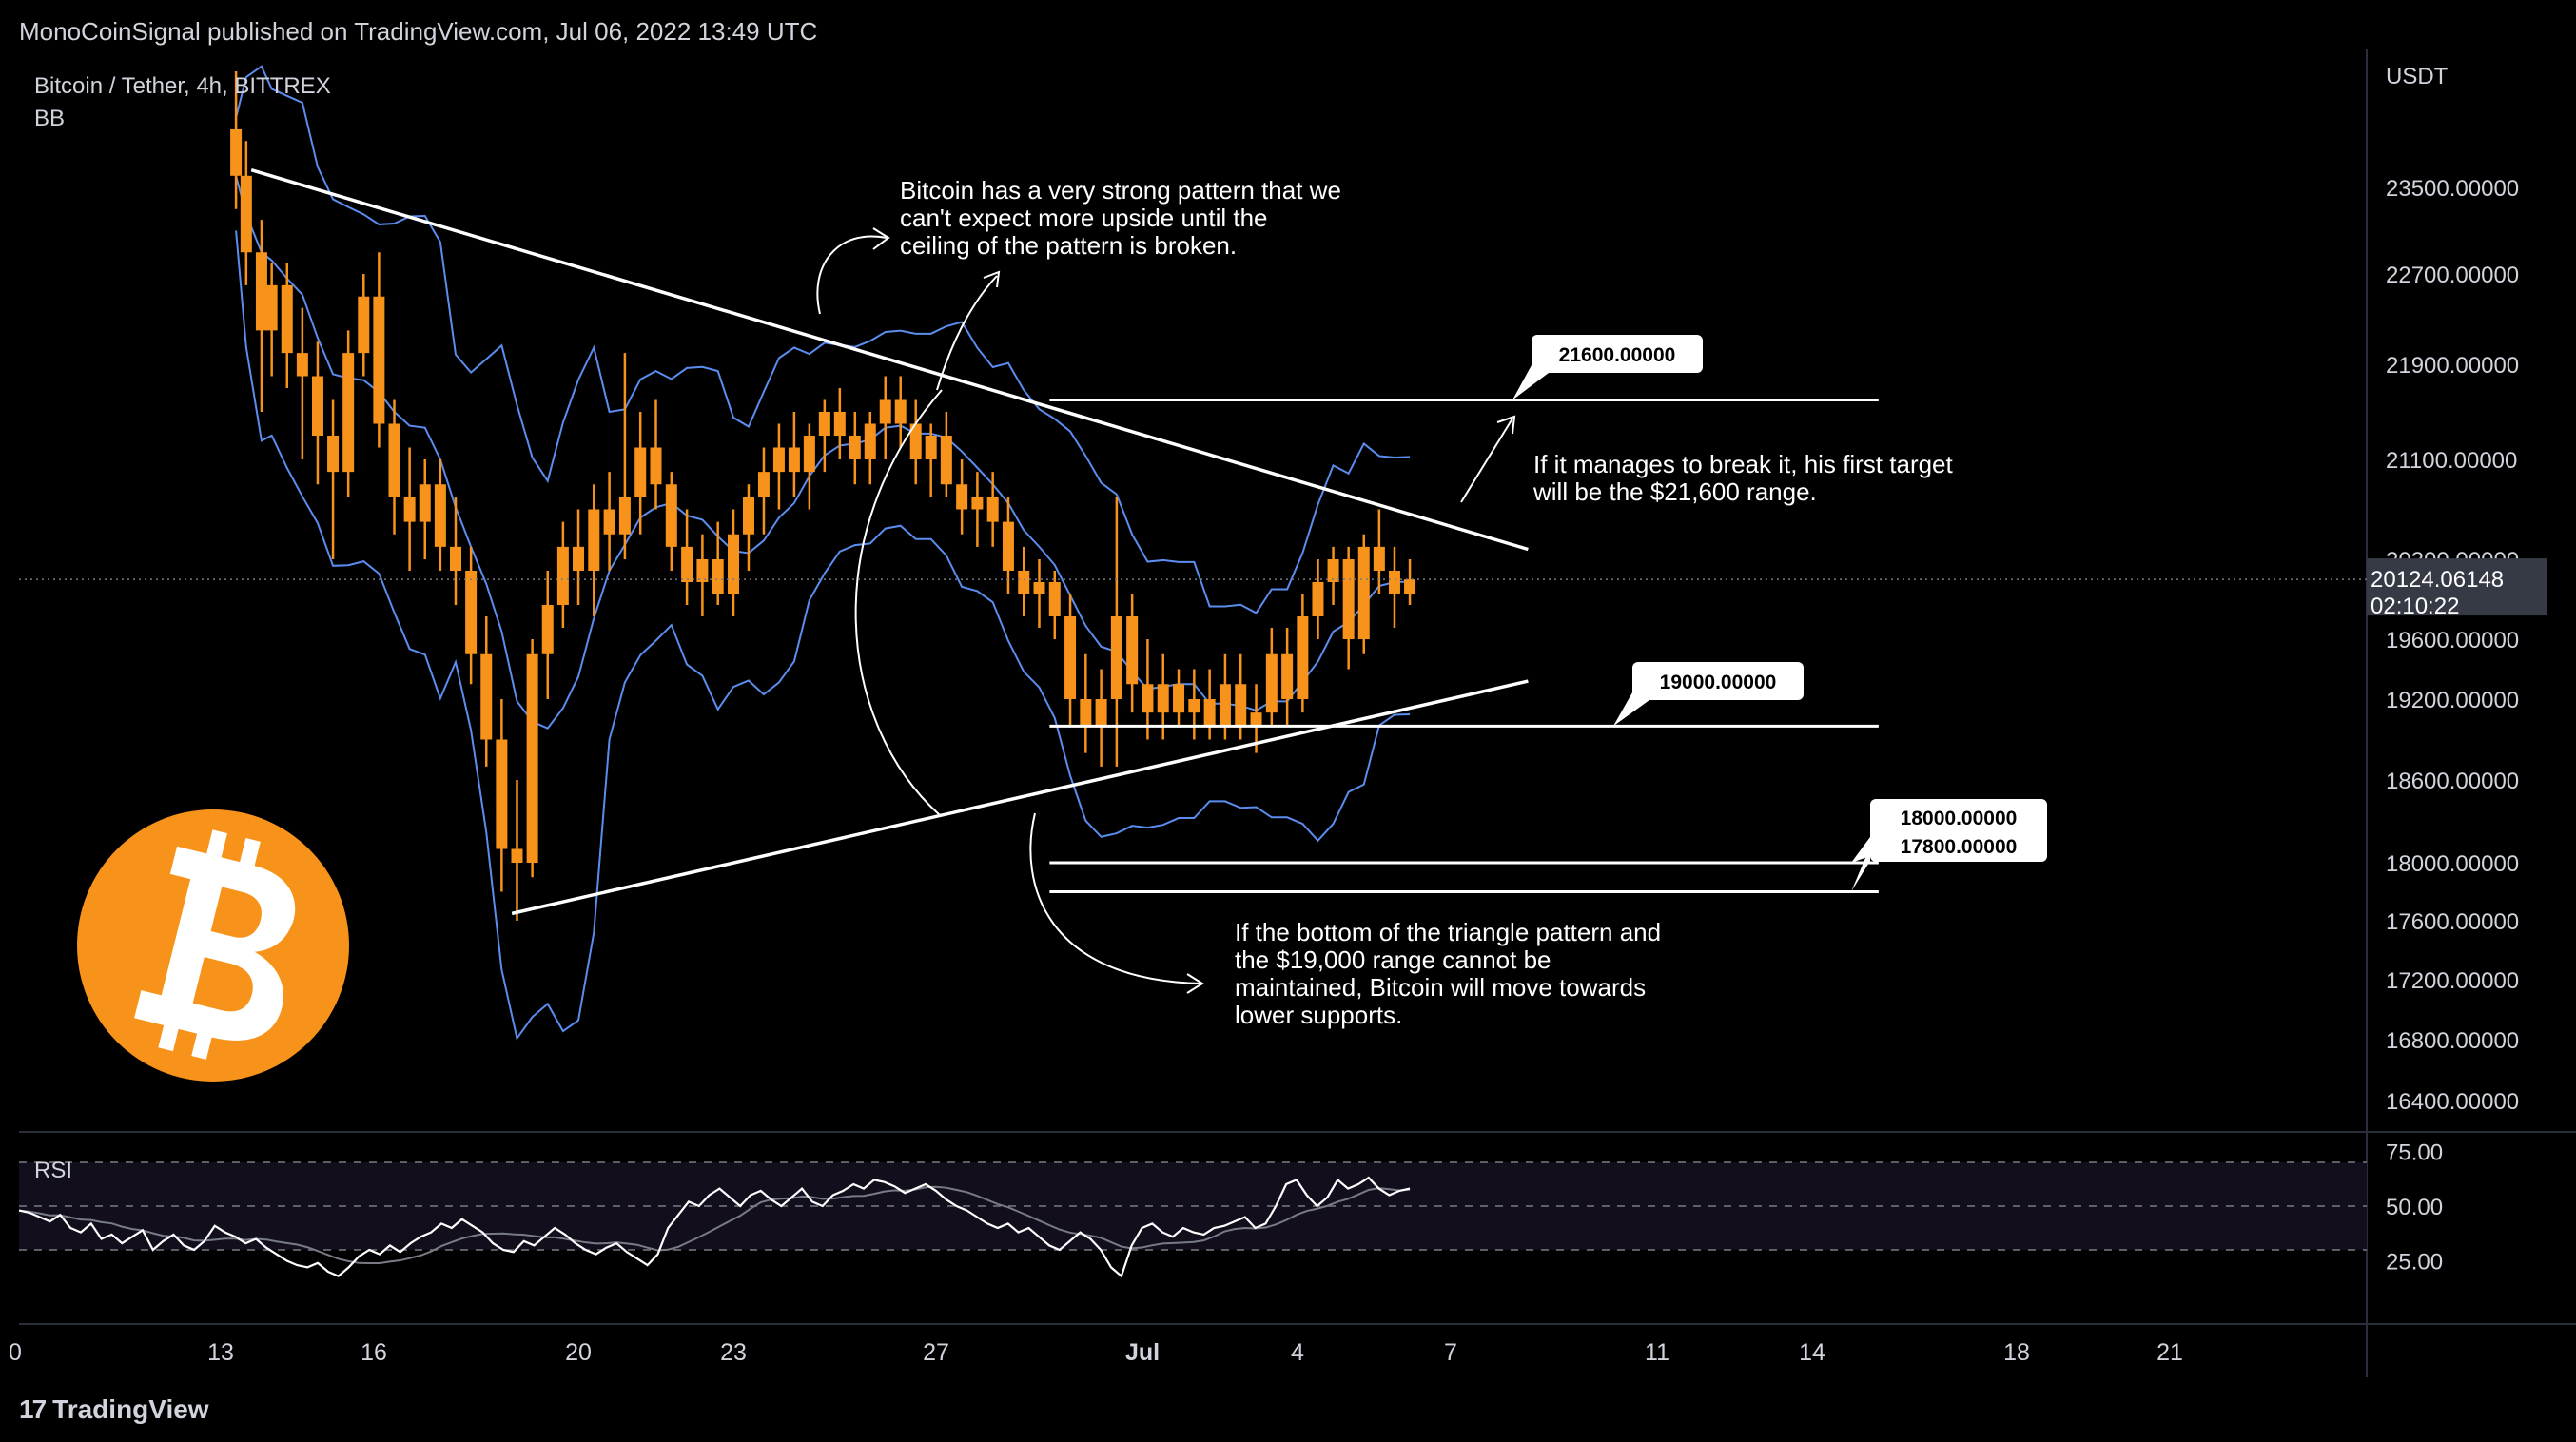  I want to click on rsi-tick: 50.00, so click(2415, 1207).